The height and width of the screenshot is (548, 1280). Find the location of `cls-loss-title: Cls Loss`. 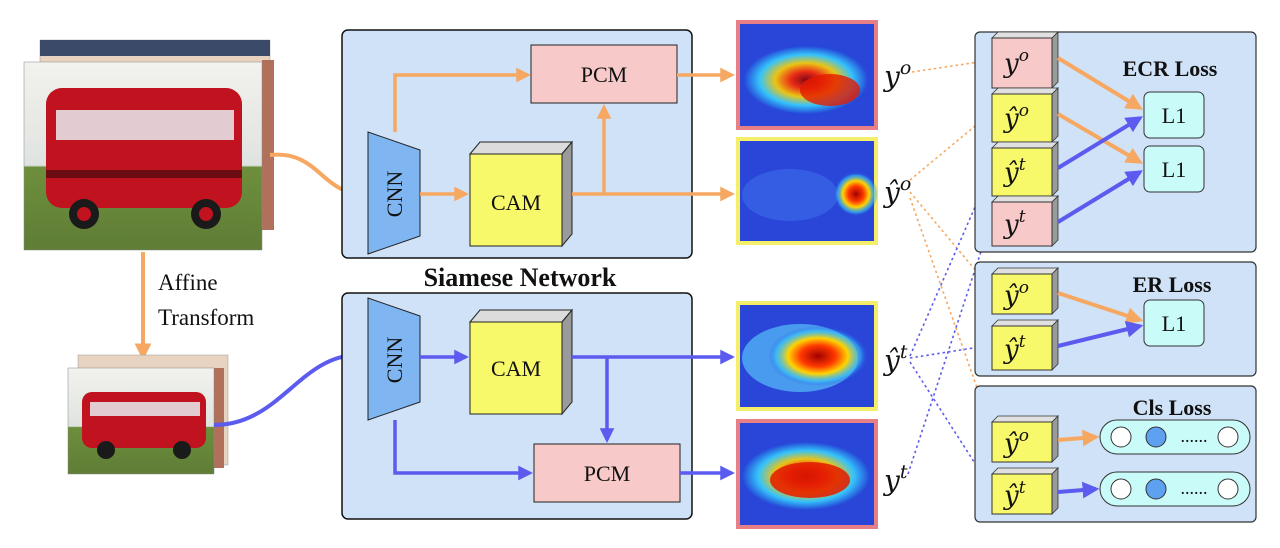

cls-loss-title: Cls Loss is located at coordinates (1172, 407).